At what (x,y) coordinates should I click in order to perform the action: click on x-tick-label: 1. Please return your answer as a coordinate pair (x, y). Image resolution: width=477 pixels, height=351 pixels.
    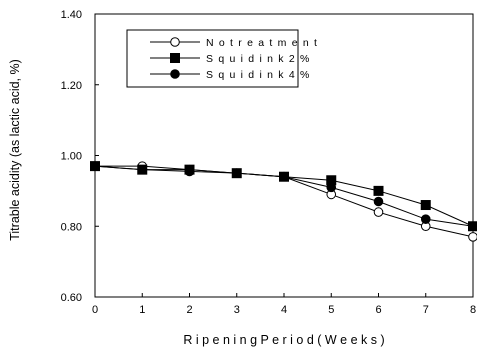
    Looking at the image, I should click on (142, 310).